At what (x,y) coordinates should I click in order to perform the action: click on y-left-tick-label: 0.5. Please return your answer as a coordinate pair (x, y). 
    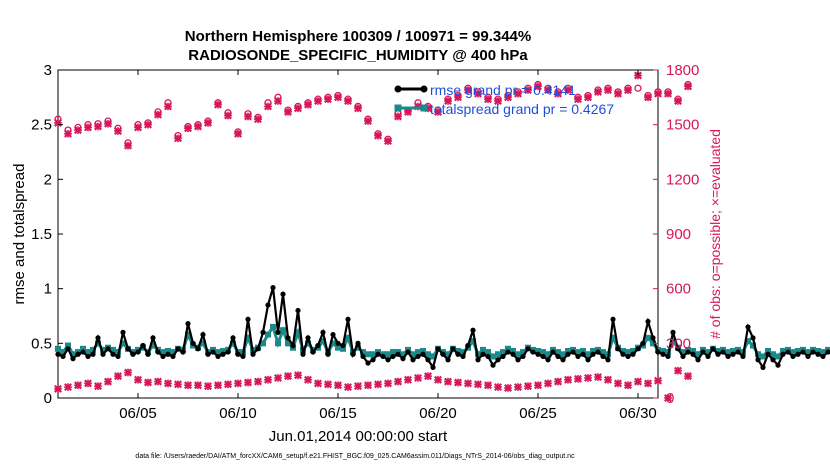
    Looking at the image, I should click on (41, 343).